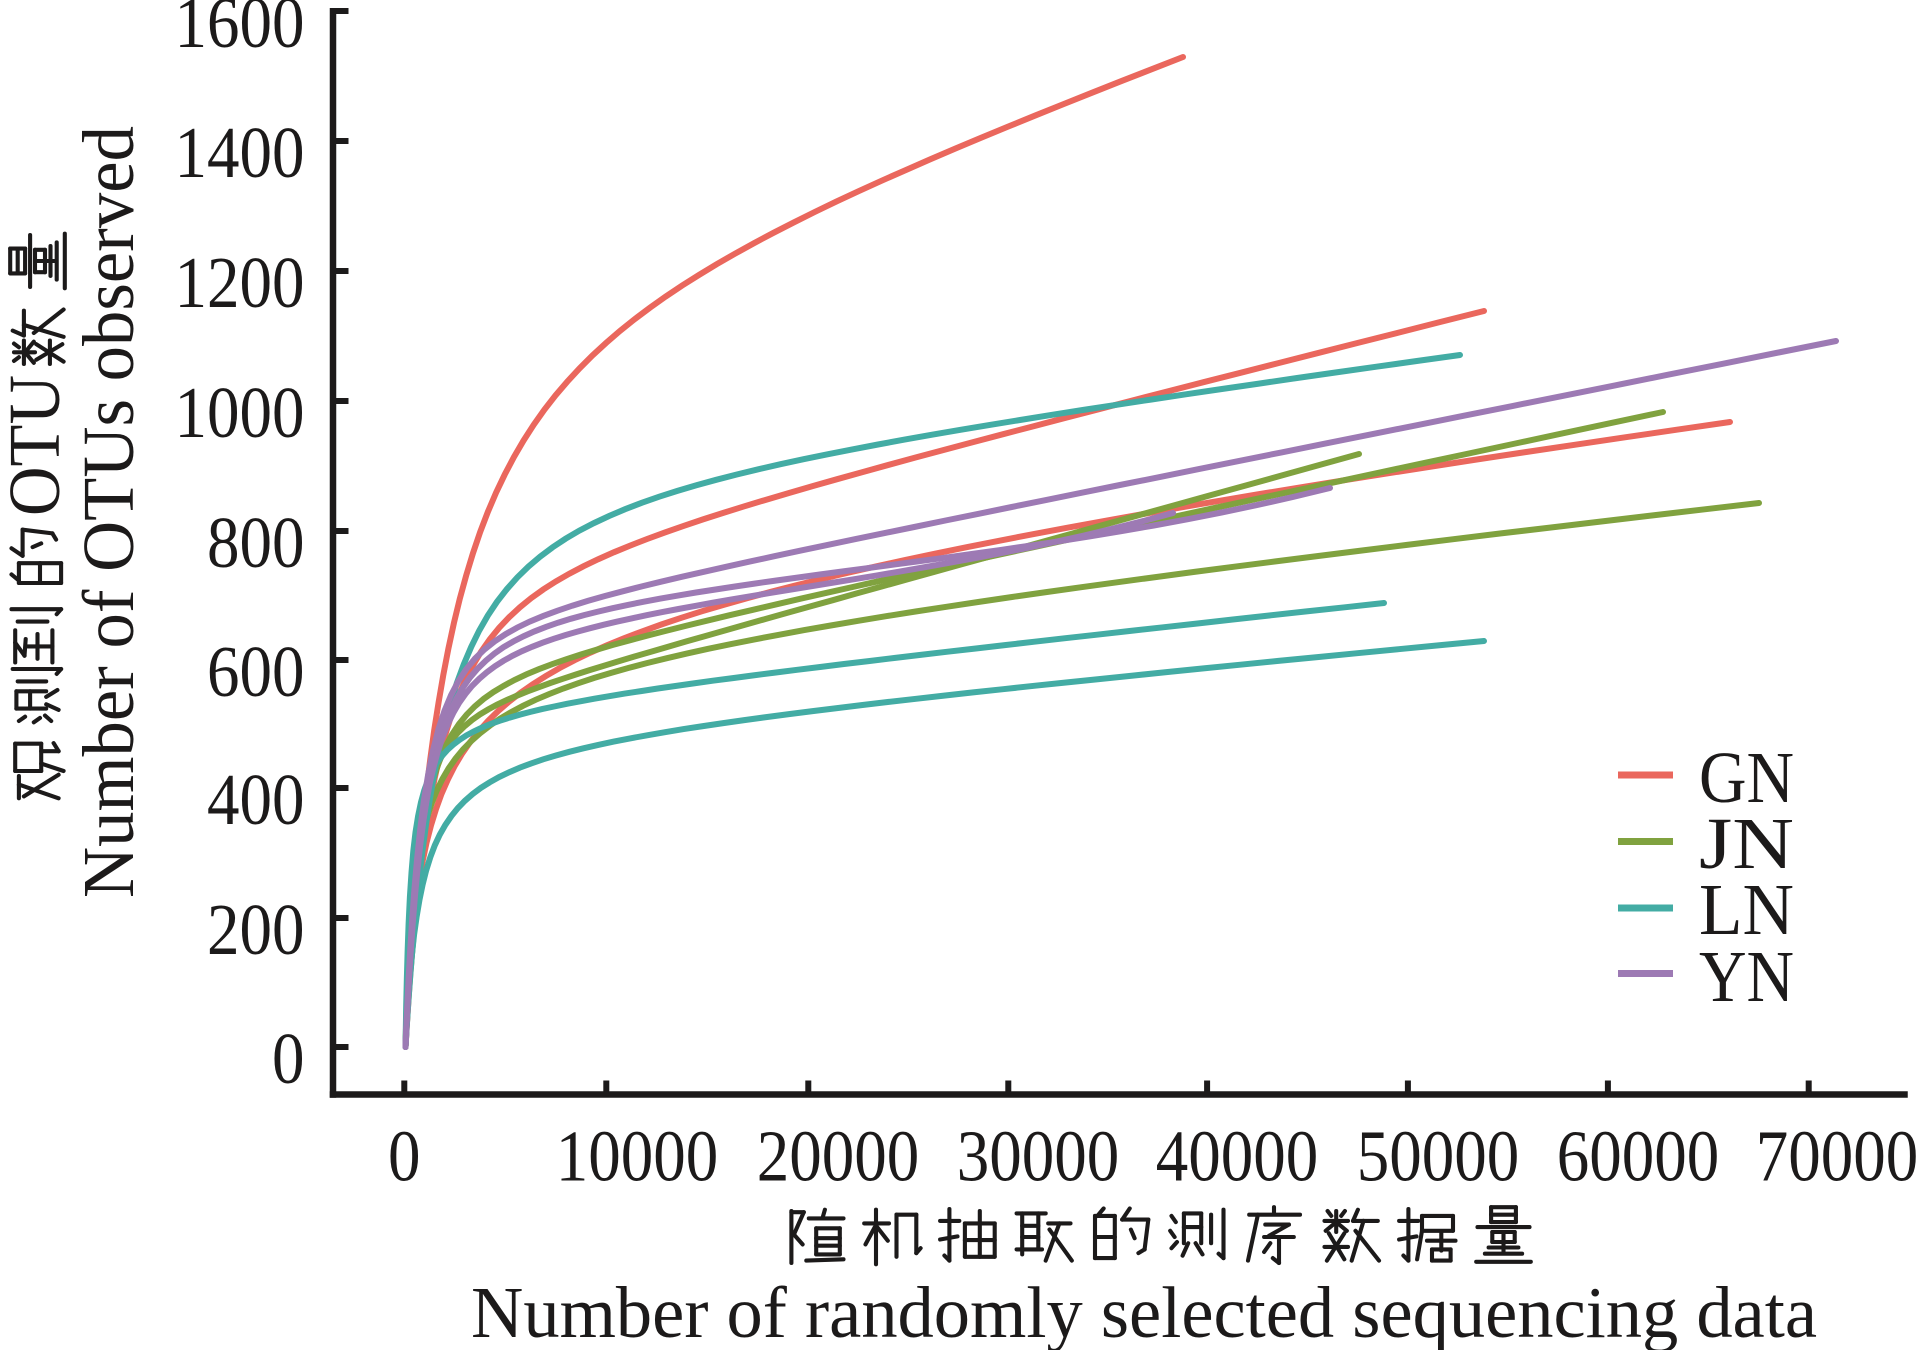  What do you see at coordinates (1837, 1157) in the screenshot?
I see `svg-text: 70000` at bounding box center [1837, 1157].